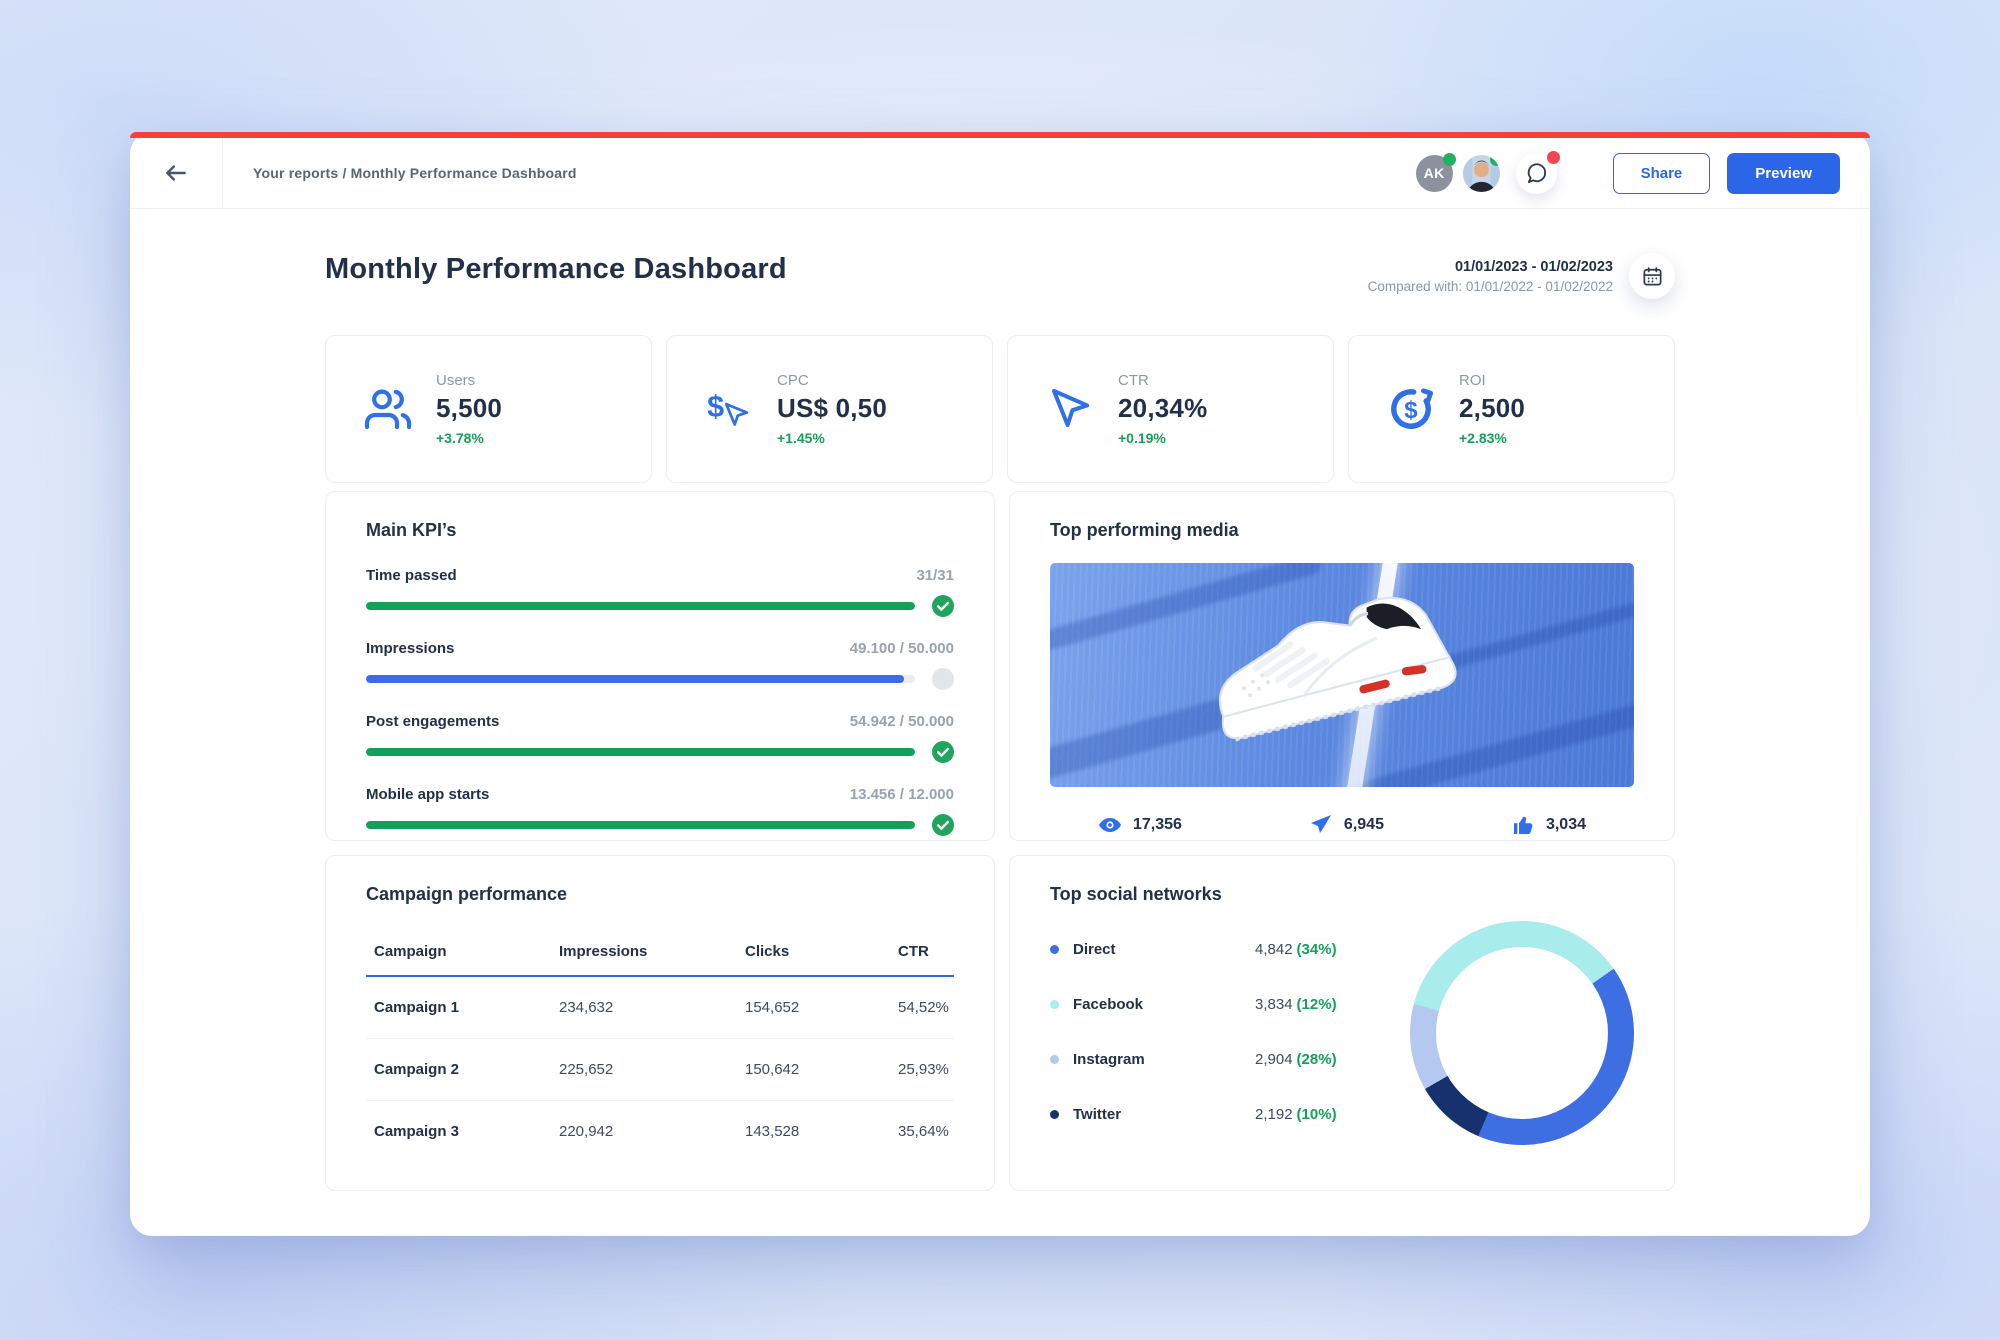 This screenshot has height=1340, width=2000. Describe the element at coordinates (1230, 1114) in the screenshot. I see `social-row: Twitter 2,192 (10%)` at that location.